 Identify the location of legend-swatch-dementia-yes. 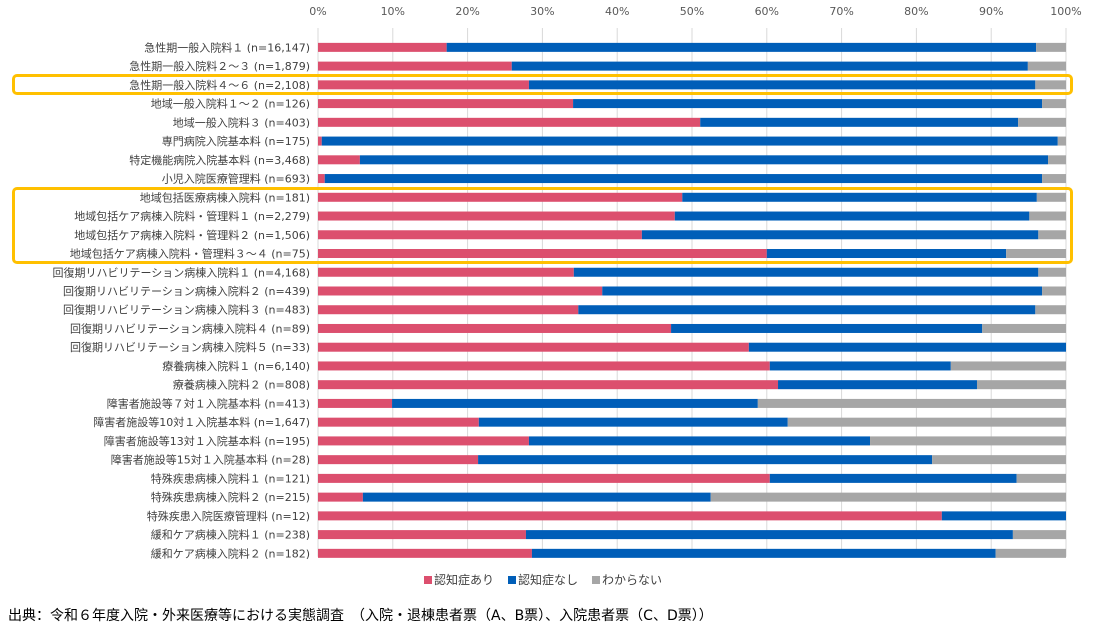
(428, 579).